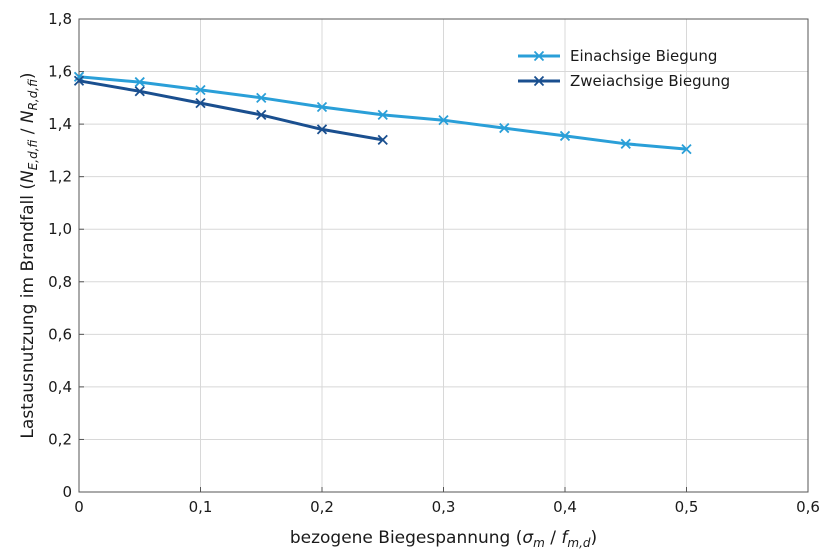 The height and width of the screenshot is (549, 838). What do you see at coordinates (650, 81) in the screenshot?
I see `legend-label: Zweiachsige Biegung` at bounding box center [650, 81].